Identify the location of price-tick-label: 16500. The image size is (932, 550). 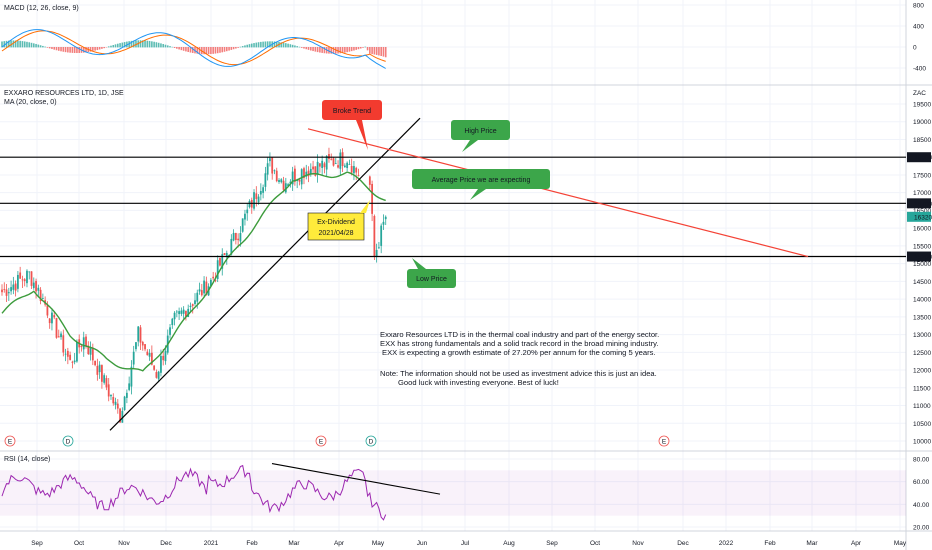
(922, 211).